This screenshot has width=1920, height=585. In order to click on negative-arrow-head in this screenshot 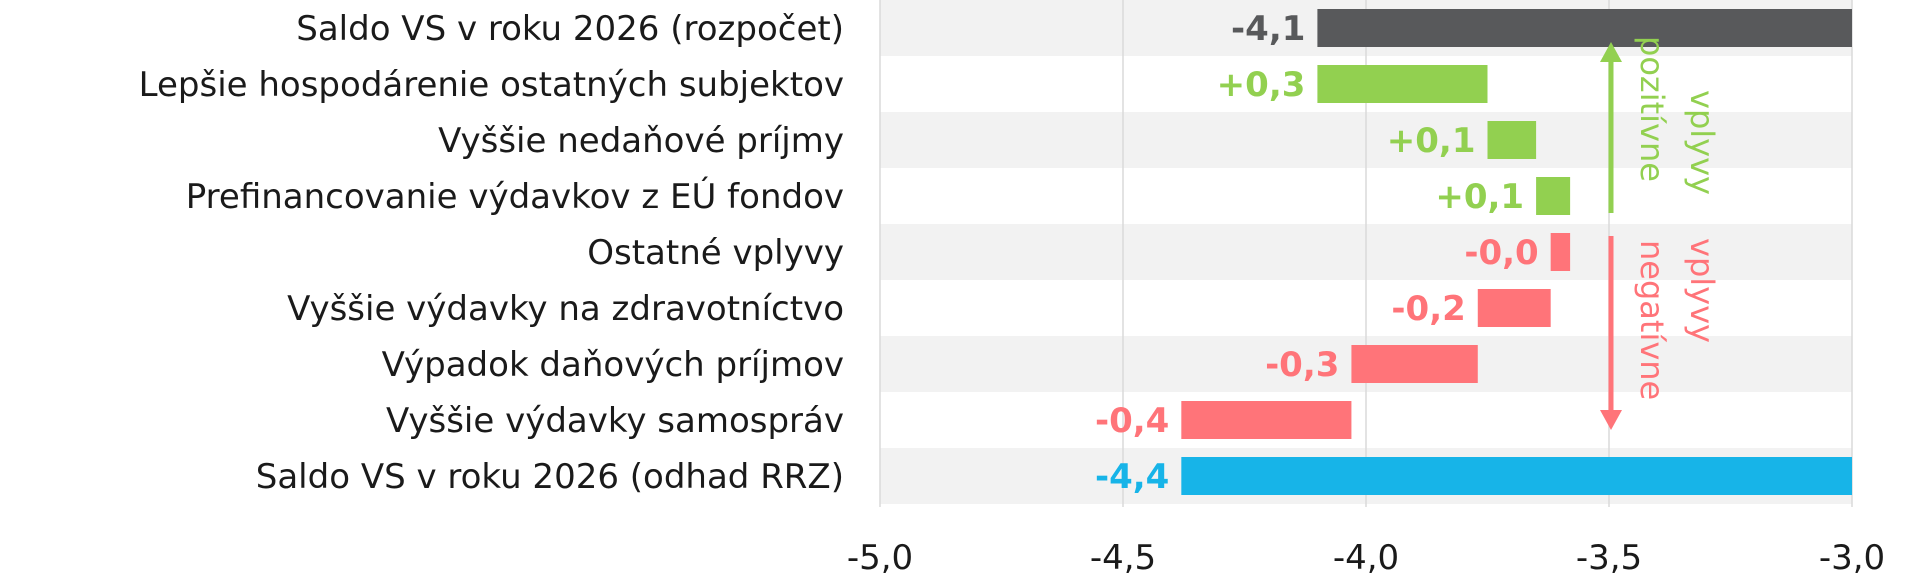, I will do `click(1611, 420)`.